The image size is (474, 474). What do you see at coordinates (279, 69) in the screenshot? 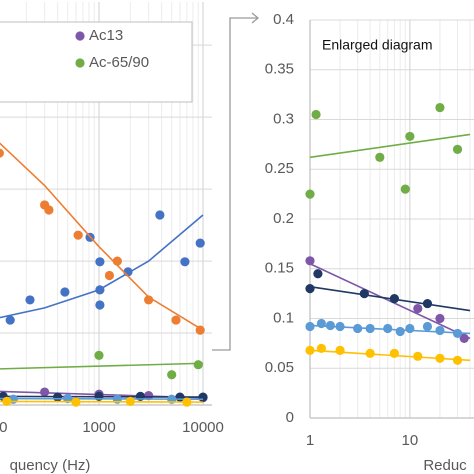
I see `y-tick-label: 0.35` at bounding box center [279, 69].